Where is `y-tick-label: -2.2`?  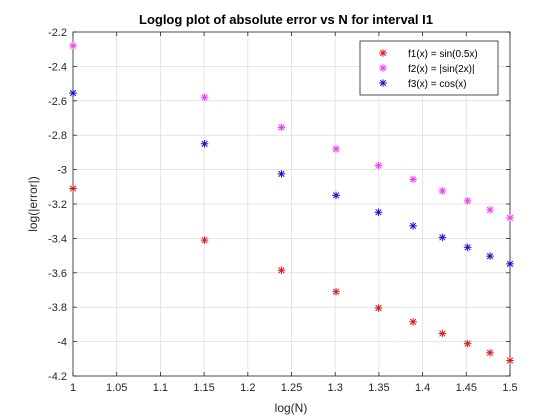 y-tick-label: -2.2 is located at coordinates (57, 33).